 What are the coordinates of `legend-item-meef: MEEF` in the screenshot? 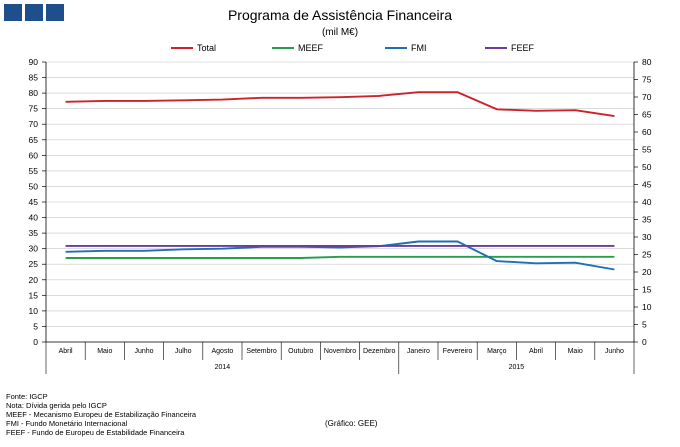 It's located at (297, 48).